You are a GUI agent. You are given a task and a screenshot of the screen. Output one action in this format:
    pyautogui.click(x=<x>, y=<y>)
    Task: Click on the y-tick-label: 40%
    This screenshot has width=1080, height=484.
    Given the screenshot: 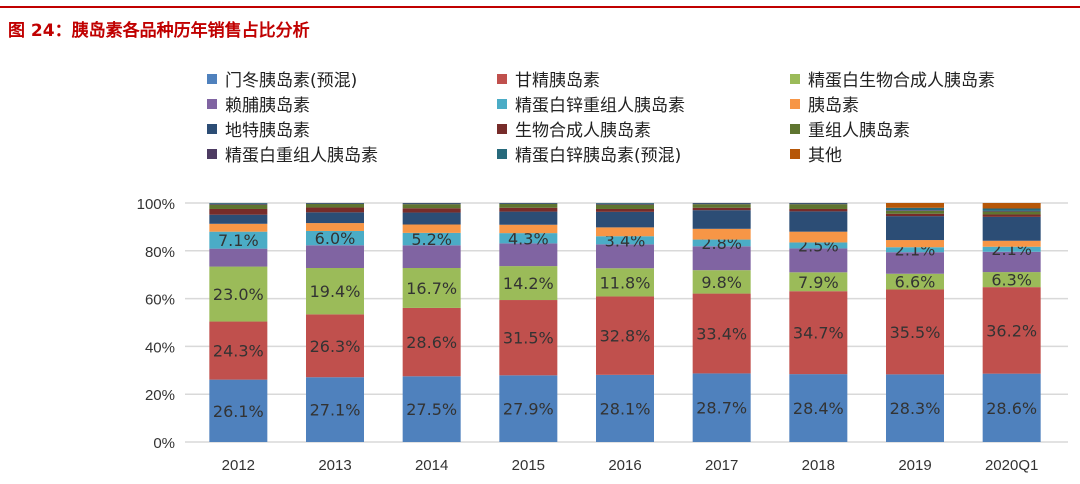 What is the action you would take?
    pyautogui.click(x=160, y=347)
    